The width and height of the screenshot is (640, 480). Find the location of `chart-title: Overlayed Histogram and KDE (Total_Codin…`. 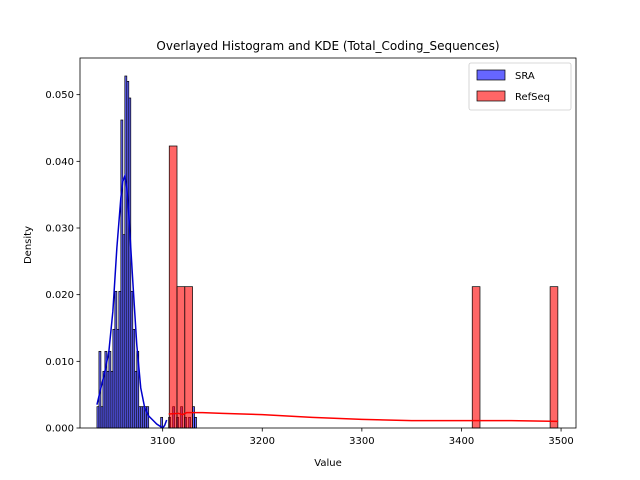

chart-title: Overlayed Histogram and KDE (Total_Codin… is located at coordinates (327, 46).